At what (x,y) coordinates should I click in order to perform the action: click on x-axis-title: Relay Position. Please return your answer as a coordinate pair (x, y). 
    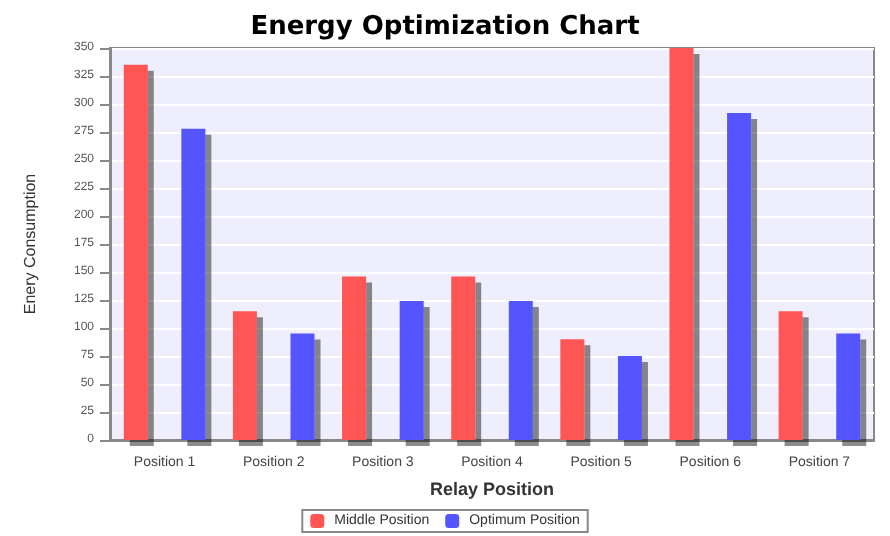
    Looking at the image, I should click on (492, 488).